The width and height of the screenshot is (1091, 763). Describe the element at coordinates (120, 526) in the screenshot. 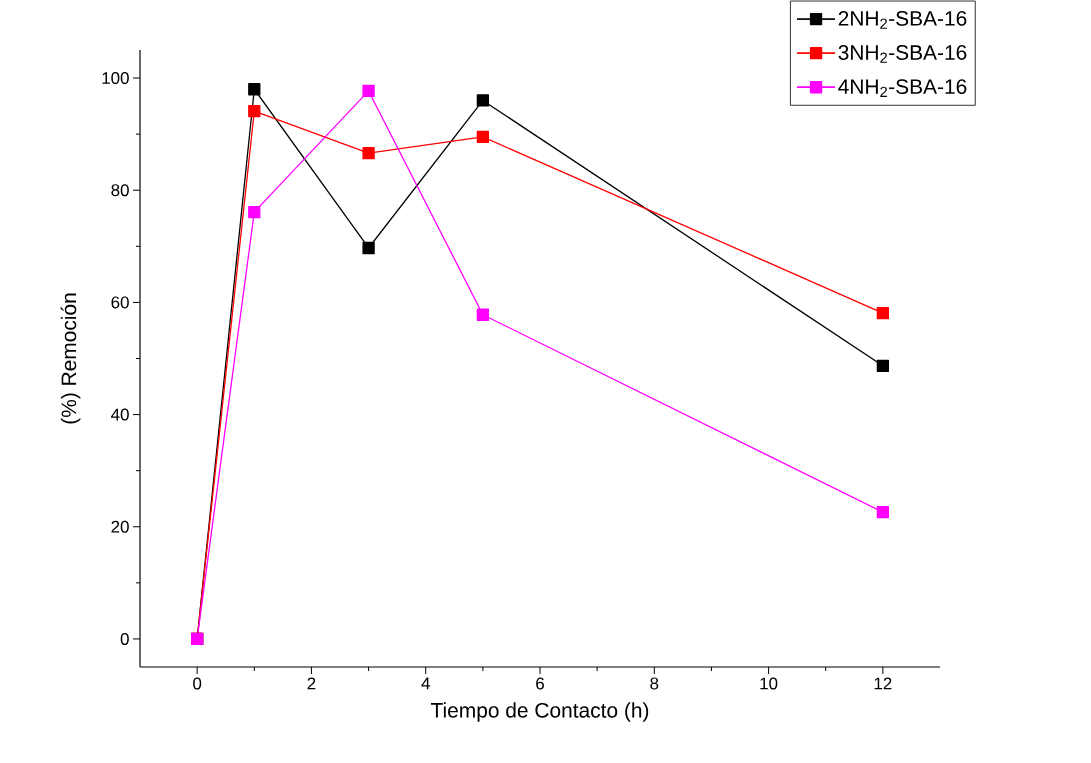

I see `y-tick-label: 20` at that location.